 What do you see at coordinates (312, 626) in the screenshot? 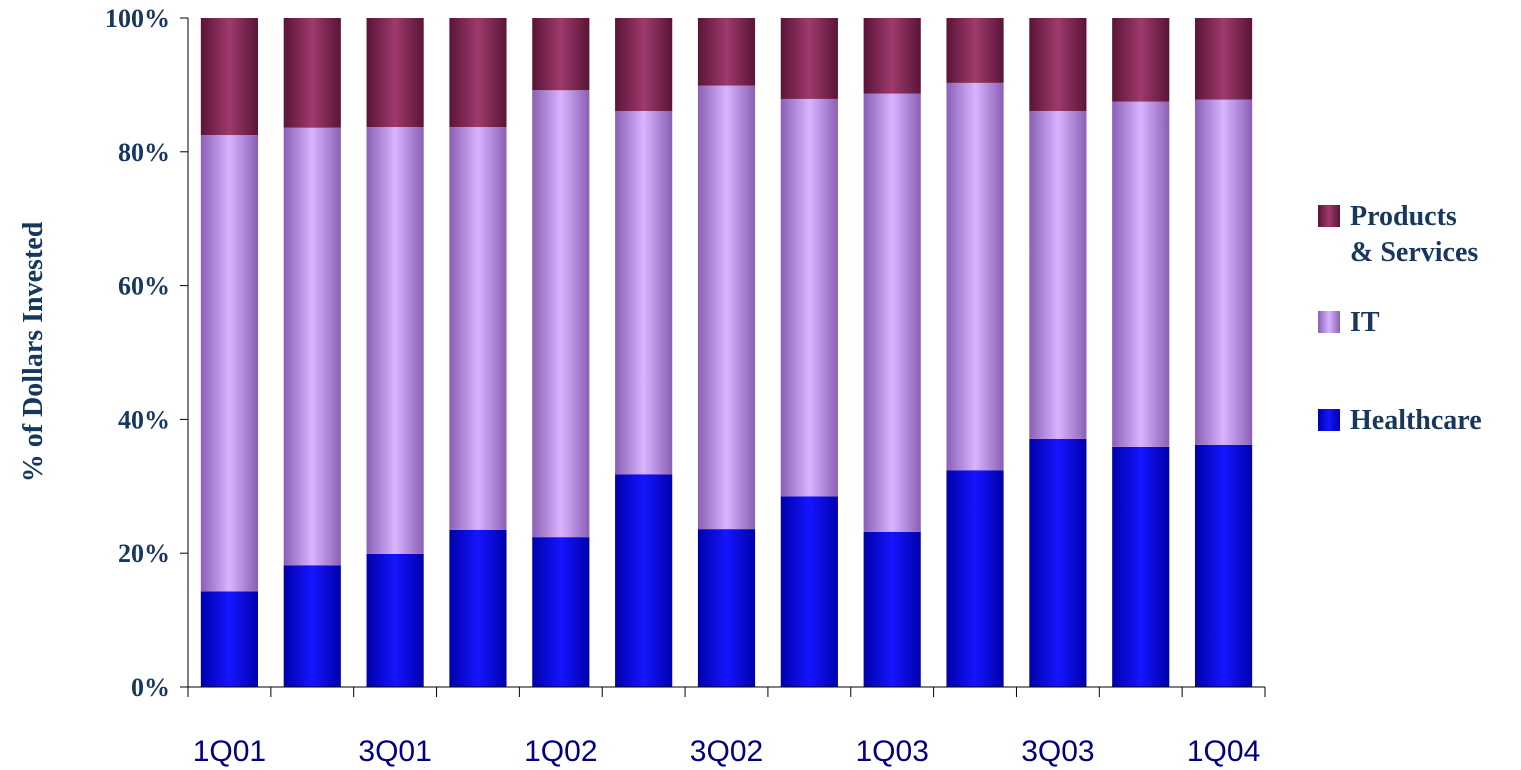
I see `bar-healthcare-2q01` at bounding box center [312, 626].